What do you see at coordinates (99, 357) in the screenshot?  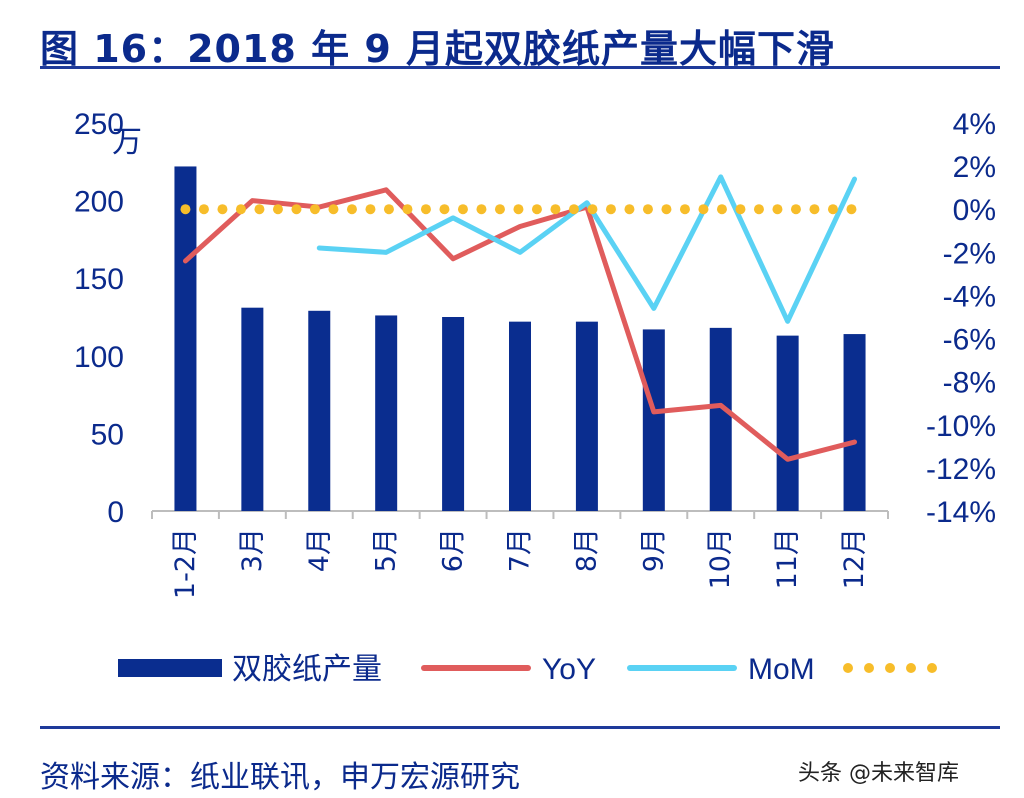 I see `y-left-tick-label: 100` at bounding box center [99, 357].